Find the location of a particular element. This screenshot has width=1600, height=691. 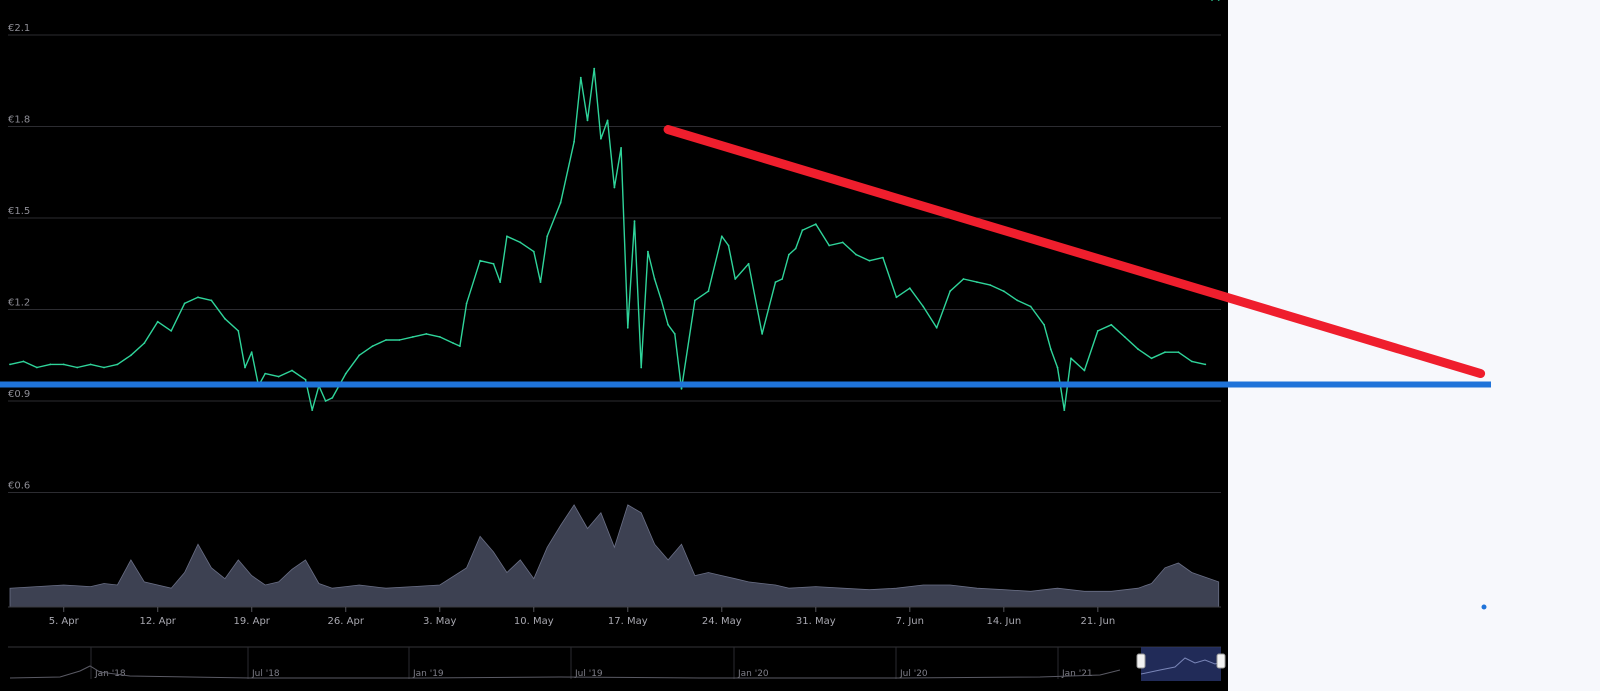

y-tick-label: €0.6 is located at coordinates (19, 486).